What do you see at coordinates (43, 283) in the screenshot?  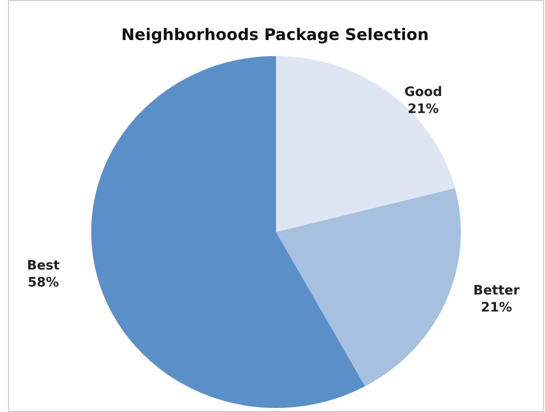 I see `data-label: 58%` at bounding box center [43, 283].